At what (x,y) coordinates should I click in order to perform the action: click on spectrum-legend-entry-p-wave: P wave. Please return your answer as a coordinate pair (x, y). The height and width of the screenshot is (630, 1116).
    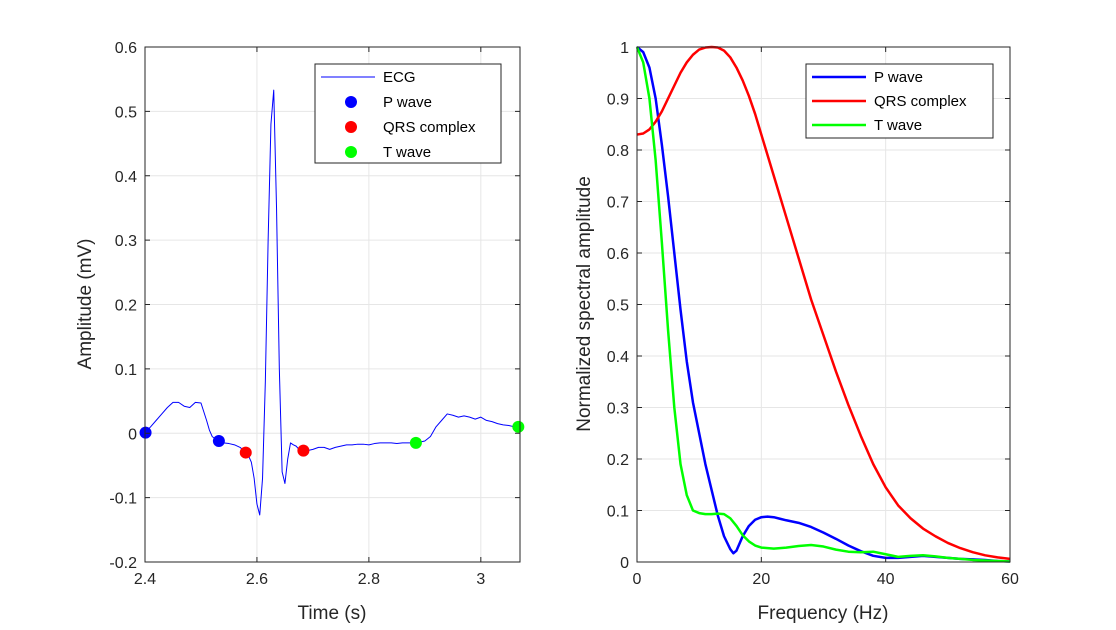
    Looking at the image, I should click on (867, 77).